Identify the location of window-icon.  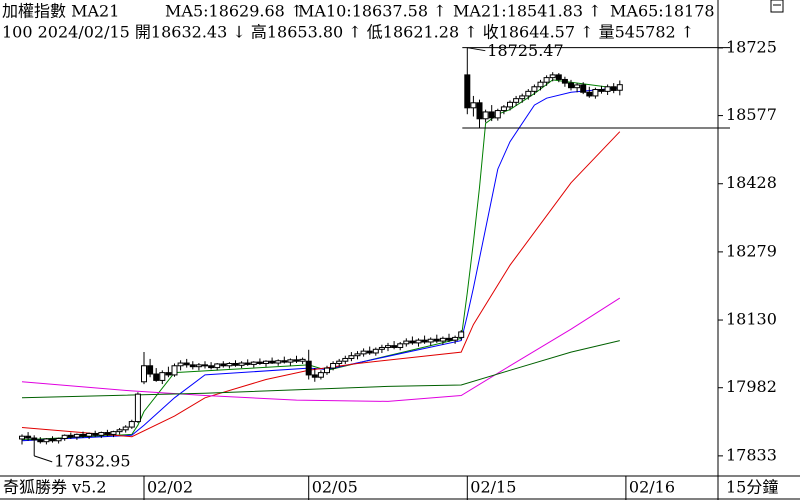
(777, 6).